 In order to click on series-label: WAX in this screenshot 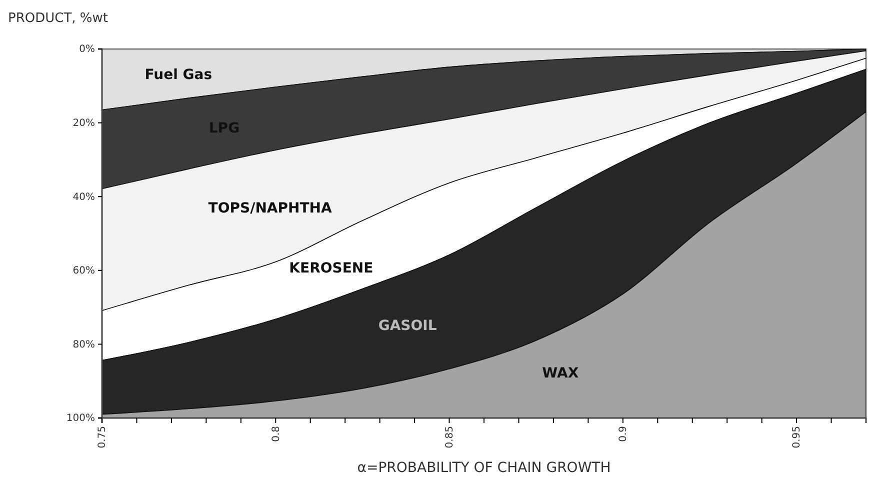, I will do `click(560, 374)`.